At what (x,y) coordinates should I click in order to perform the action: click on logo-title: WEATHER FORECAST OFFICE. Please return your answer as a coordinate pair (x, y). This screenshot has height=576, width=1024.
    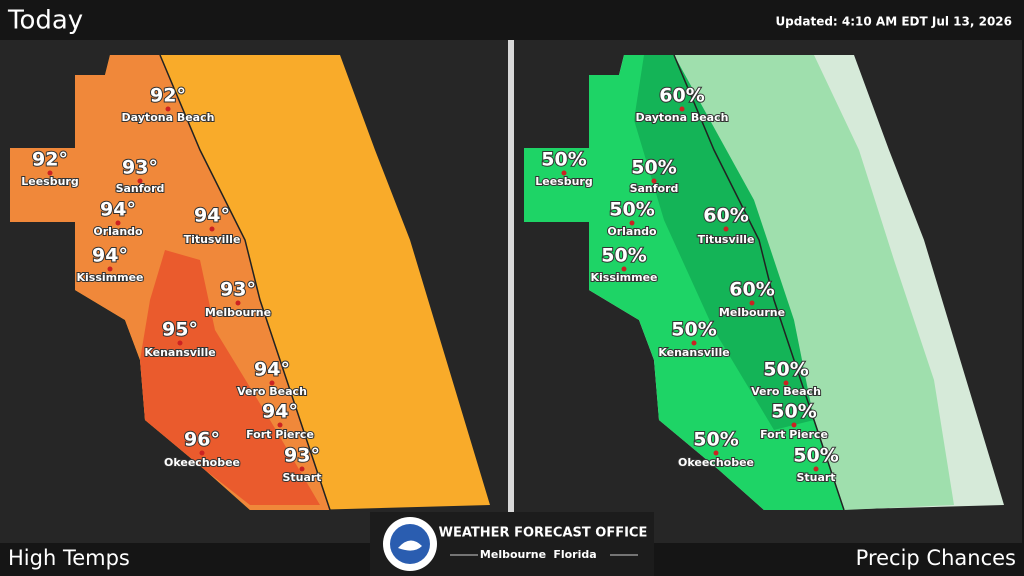
    Looking at the image, I should click on (543, 533).